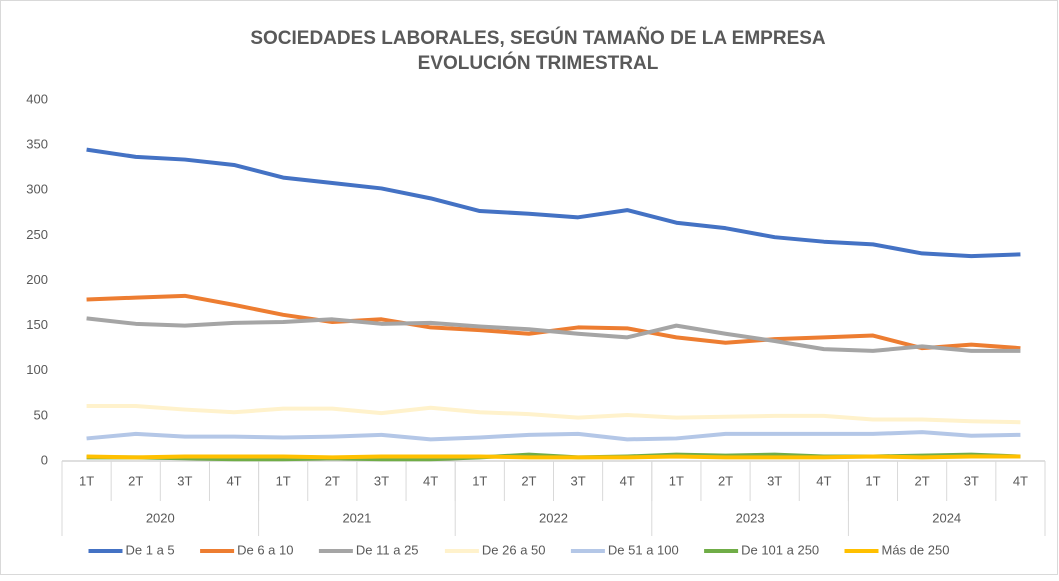 The width and height of the screenshot is (1059, 581). What do you see at coordinates (750, 517) in the screenshot?
I see `group-label: 2023` at bounding box center [750, 517].